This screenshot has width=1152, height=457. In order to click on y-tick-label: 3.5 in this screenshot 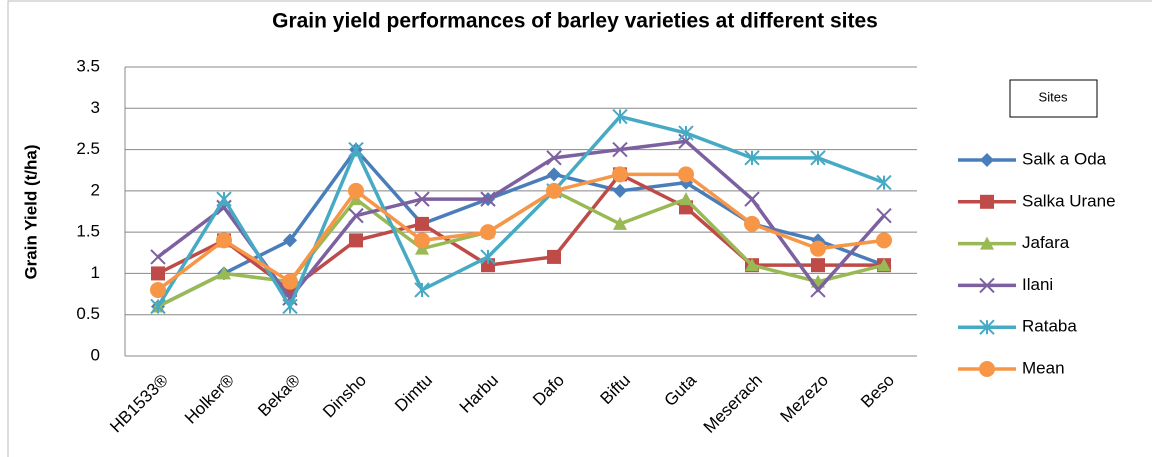, I will do `click(88, 65)`.